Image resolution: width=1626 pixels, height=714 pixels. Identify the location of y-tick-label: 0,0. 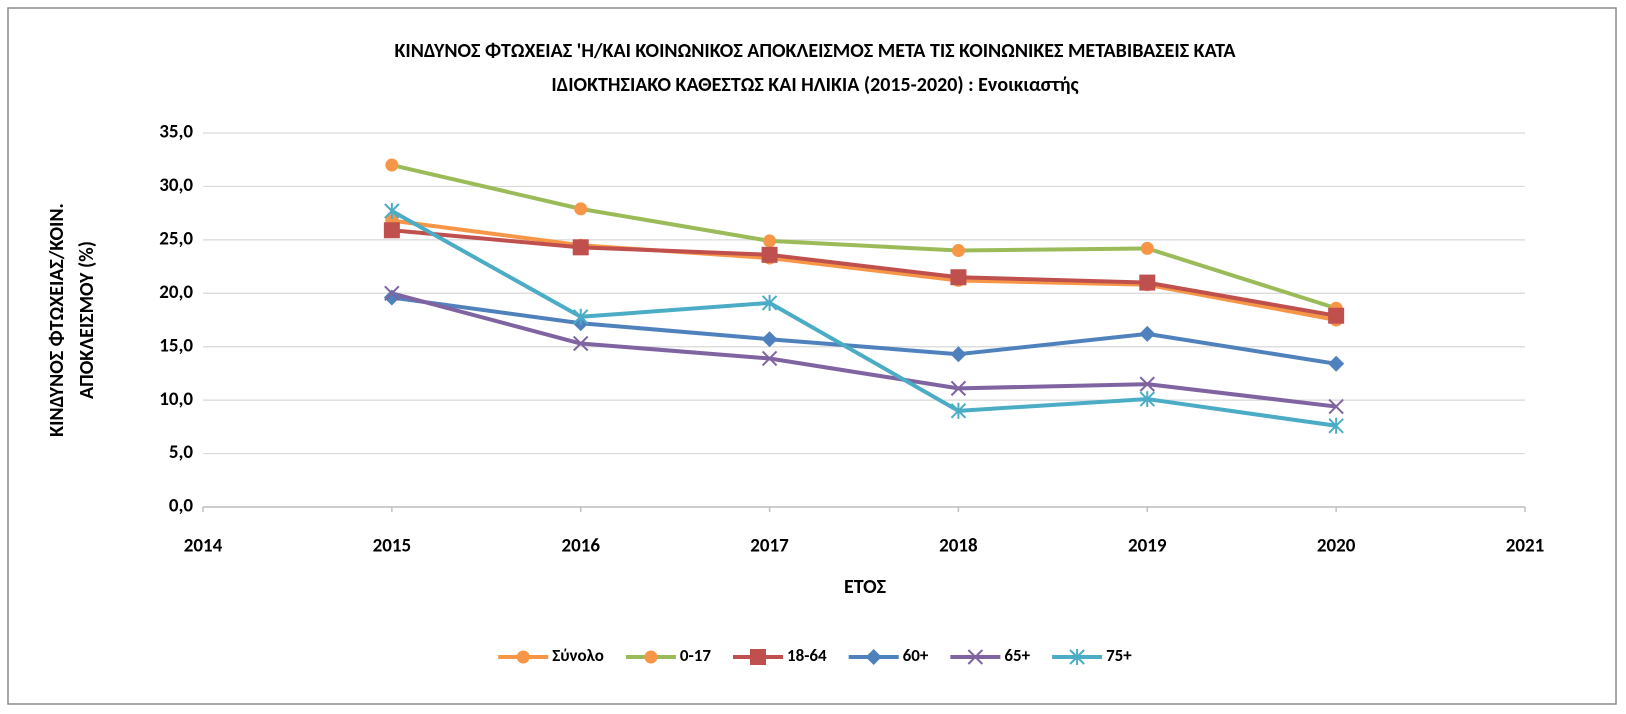
(181, 506).